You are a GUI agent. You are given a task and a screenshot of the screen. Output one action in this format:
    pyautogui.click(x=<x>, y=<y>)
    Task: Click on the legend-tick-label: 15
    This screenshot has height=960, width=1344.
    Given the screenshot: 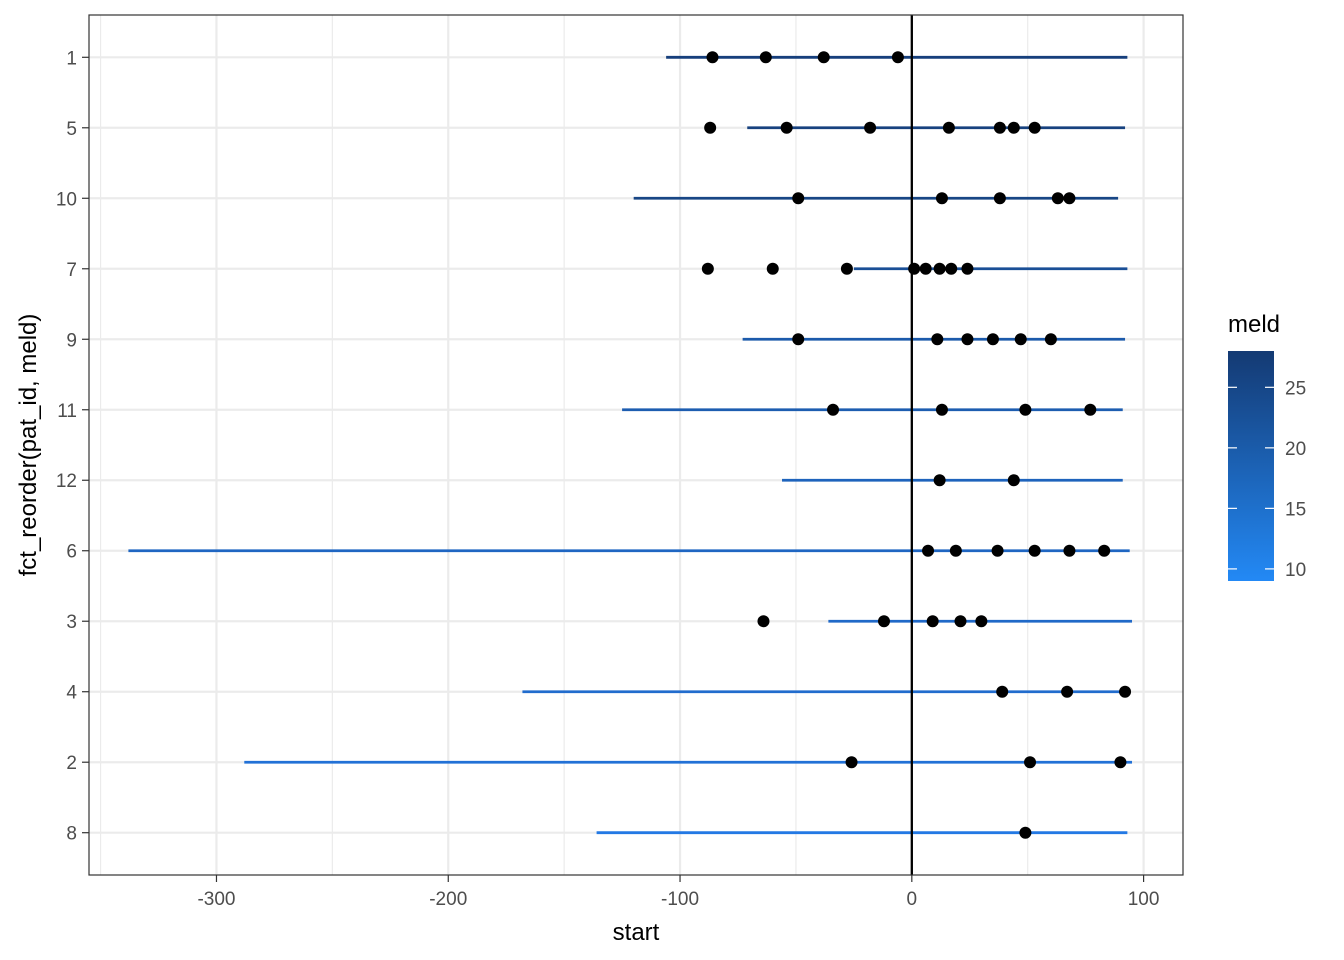 What is the action you would take?
    pyautogui.click(x=1295, y=509)
    